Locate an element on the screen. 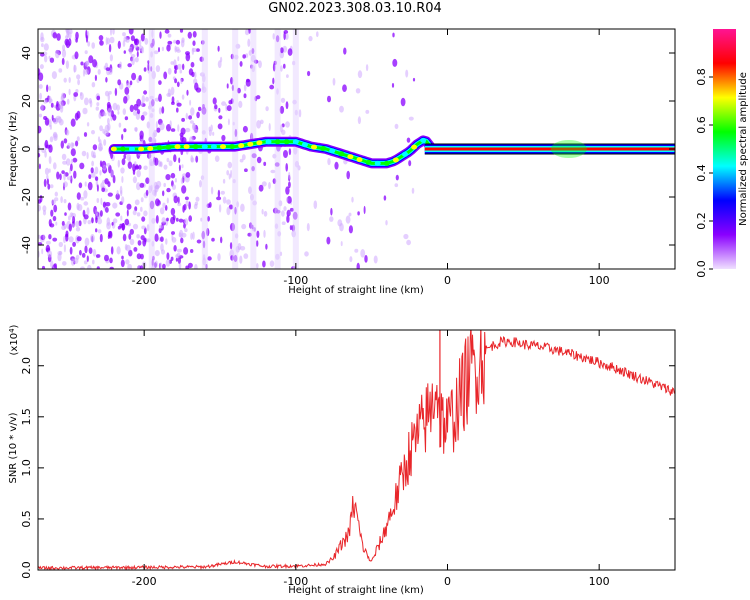 This screenshot has width=750, height=600. spectrogram-y-tick-label: -40 is located at coordinates (26, 245).